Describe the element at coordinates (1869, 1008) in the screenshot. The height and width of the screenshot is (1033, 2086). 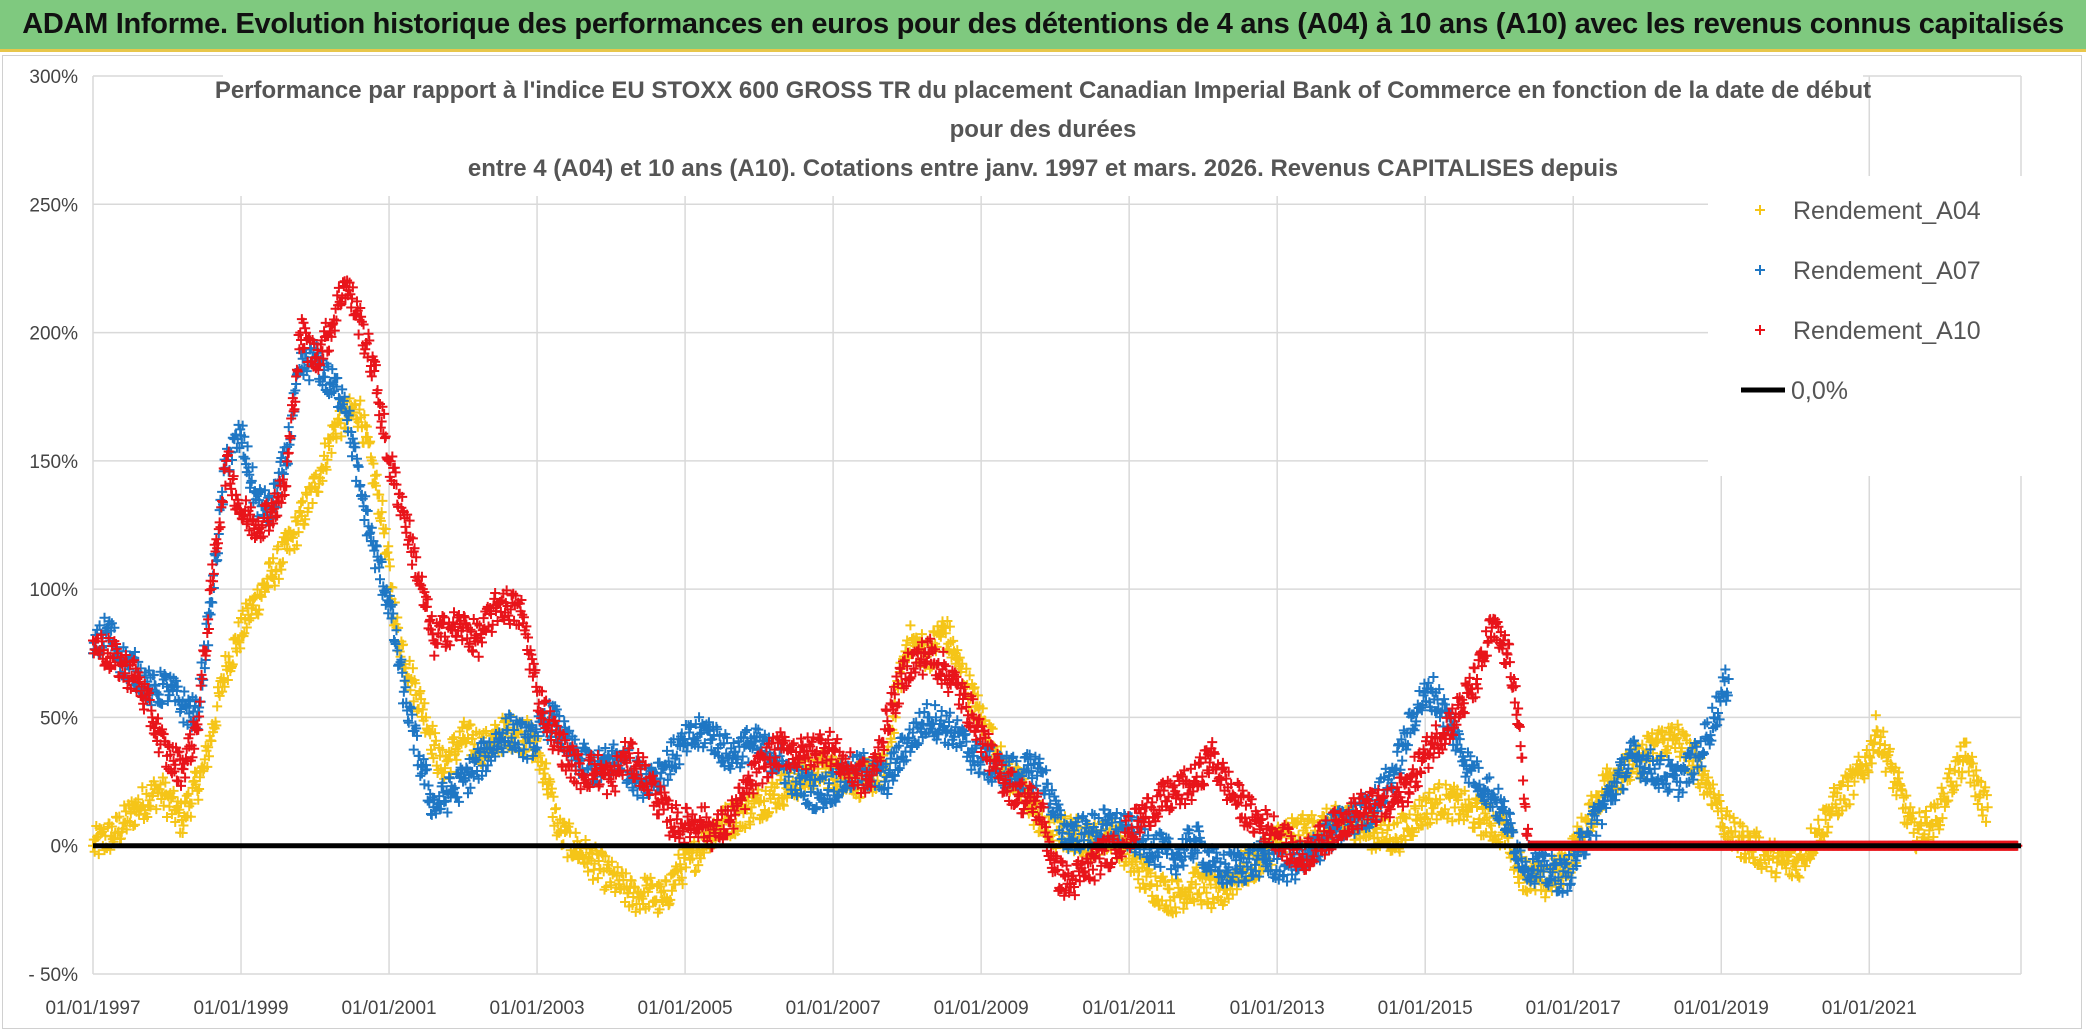
I see `x-tick-label: 01/01/2021` at that location.